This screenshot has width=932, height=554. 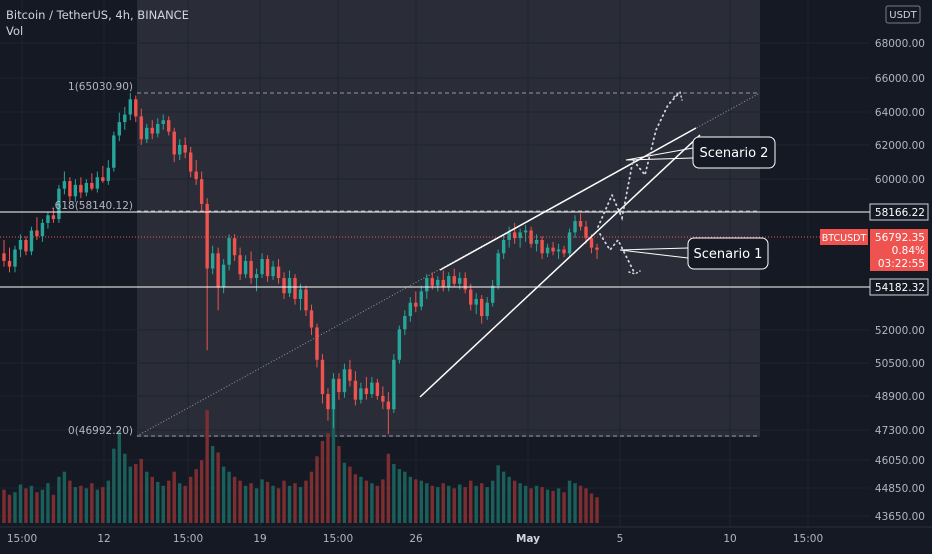 I want to click on scenario-2-arrowhead, so click(x=678, y=95).